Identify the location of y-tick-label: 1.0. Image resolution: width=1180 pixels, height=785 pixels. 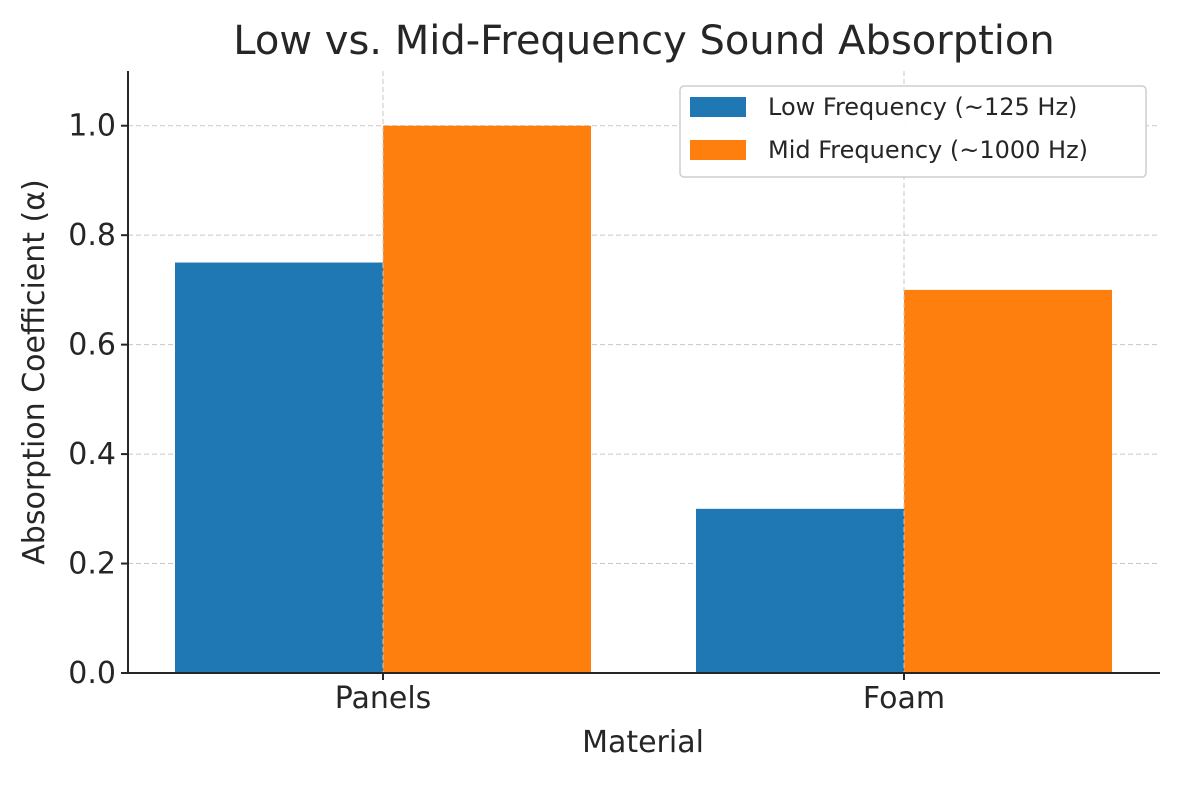
(92, 126).